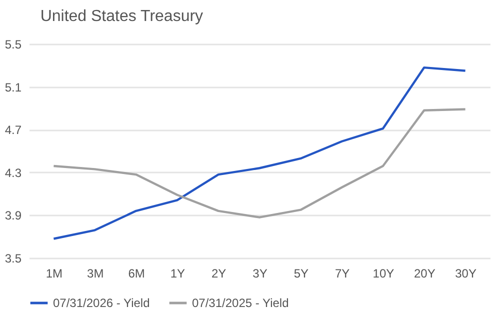  What do you see at coordinates (13, 215) in the screenshot?
I see `y-tick-label: 3.9` at bounding box center [13, 215].